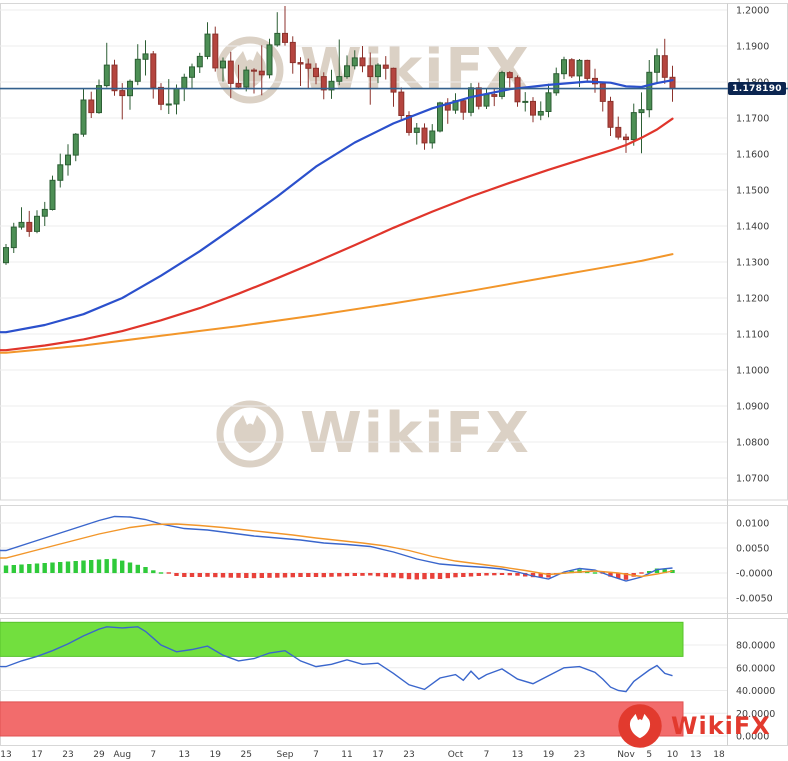 This screenshot has height=761, width=788. Describe the element at coordinates (752, 119) in the screenshot. I see `svg-text: 1.1700` at that location.